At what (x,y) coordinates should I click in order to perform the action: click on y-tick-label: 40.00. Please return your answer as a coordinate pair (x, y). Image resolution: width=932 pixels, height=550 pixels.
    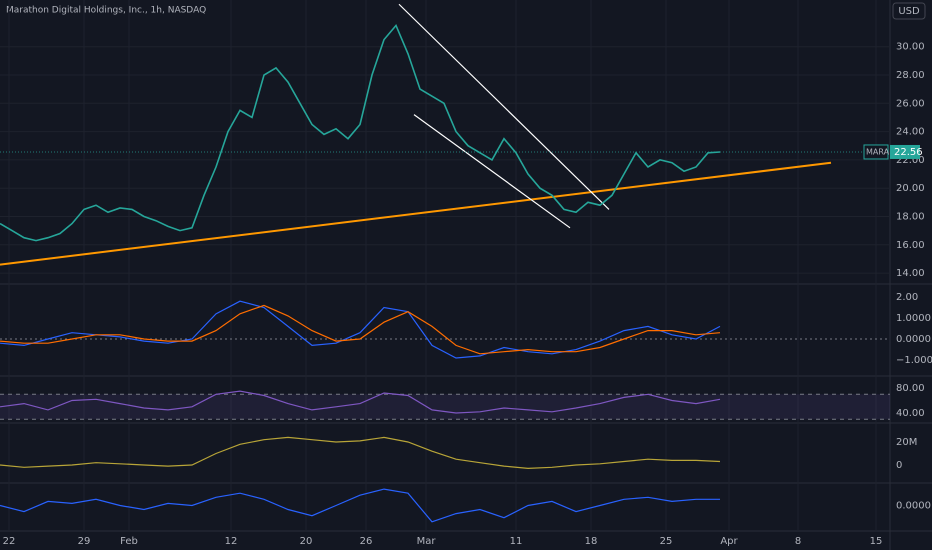
    Looking at the image, I should click on (910, 413).